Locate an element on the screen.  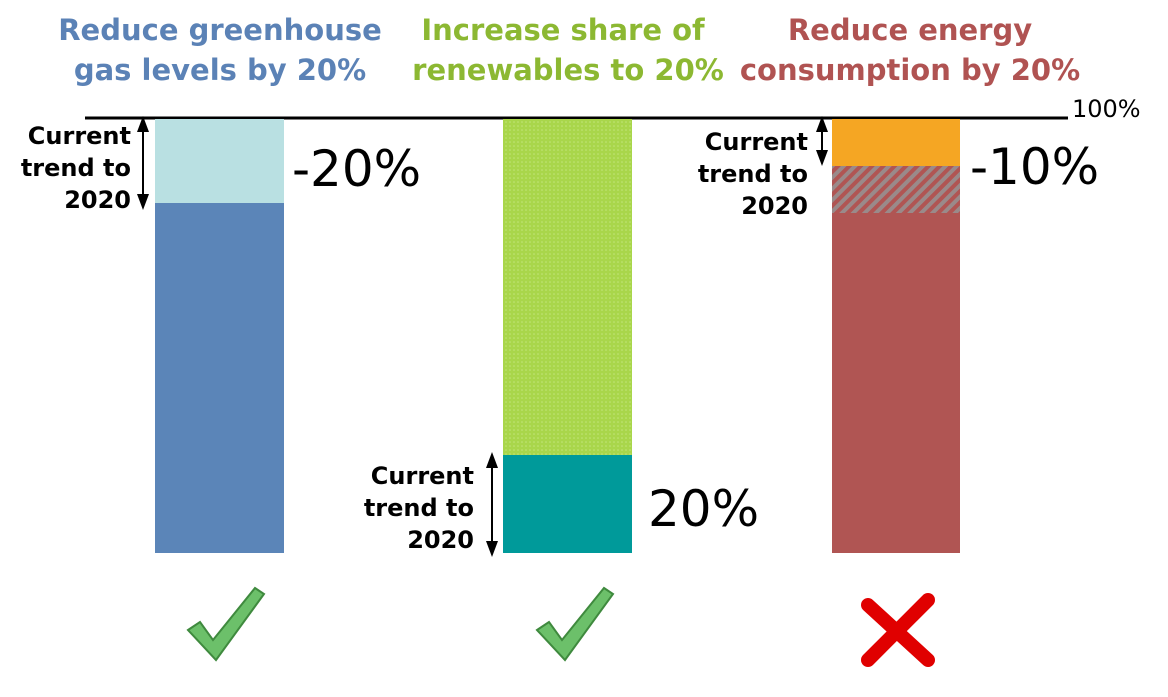
title-line: Reduce greenhouse is located at coordinates (220, 30).